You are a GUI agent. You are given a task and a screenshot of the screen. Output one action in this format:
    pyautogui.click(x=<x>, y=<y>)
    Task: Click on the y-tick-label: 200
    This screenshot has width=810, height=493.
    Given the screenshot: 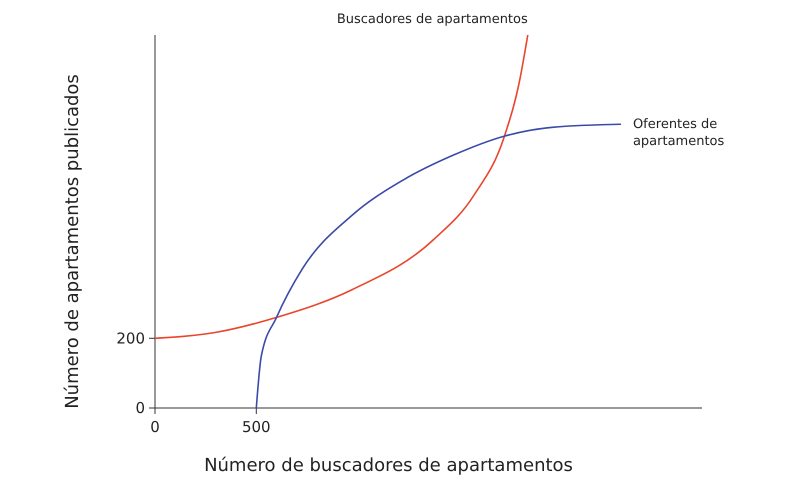 What is the action you would take?
    pyautogui.click(x=130, y=338)
    